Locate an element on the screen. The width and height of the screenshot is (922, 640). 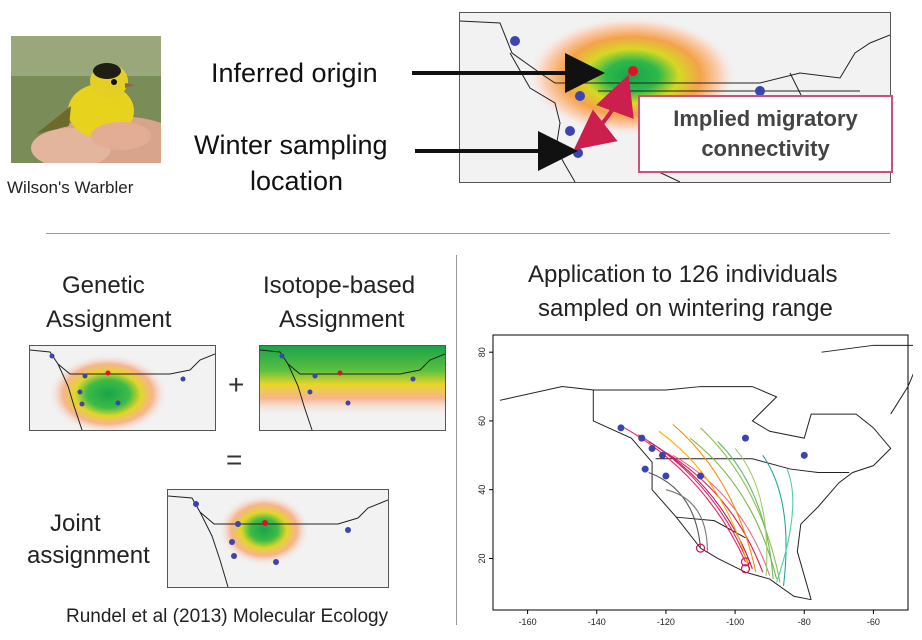
y-tick-label: 60 is located at coordinates (482, 421).